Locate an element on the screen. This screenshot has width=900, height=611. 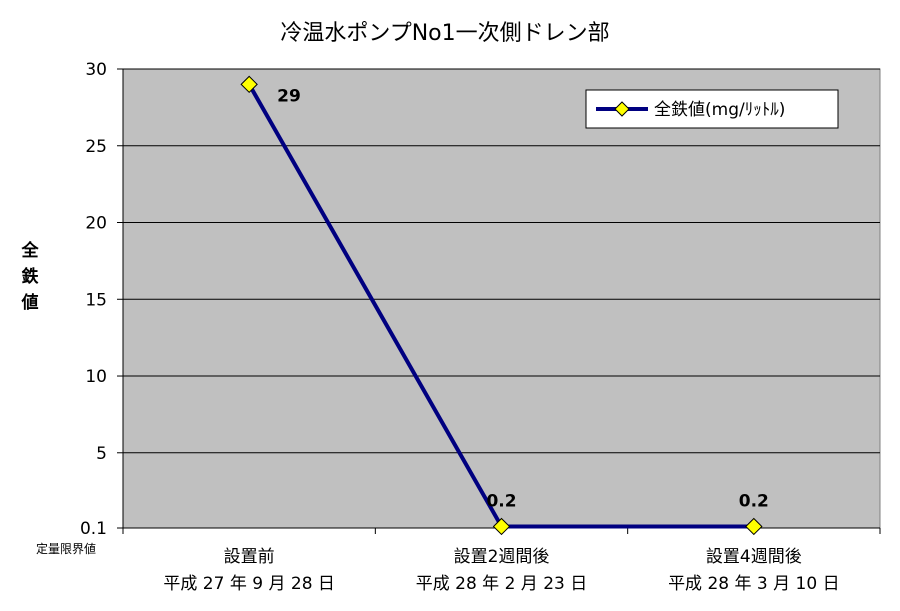
y-tick-label: 5 is located at coordinates (101, 454).